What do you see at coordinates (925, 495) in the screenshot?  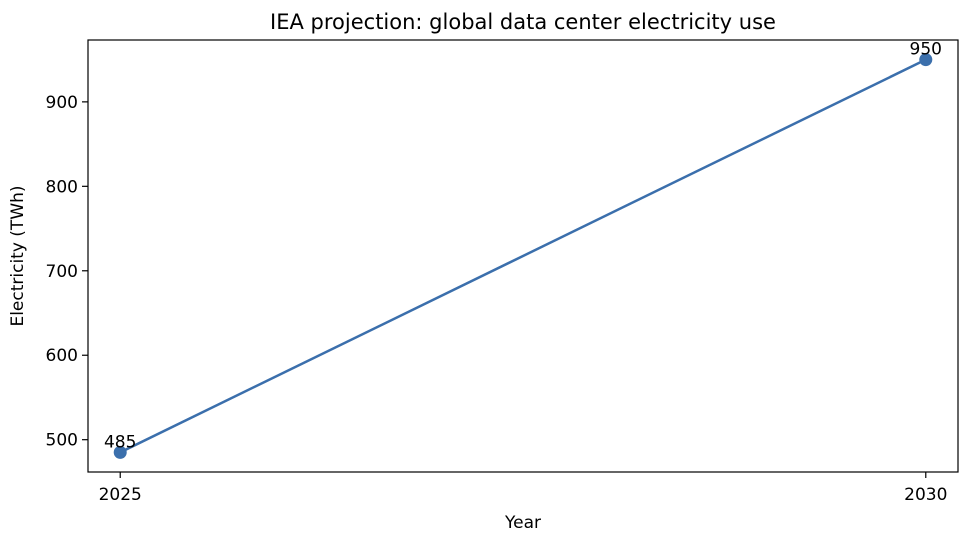 I see `x-tick-label: 2030` at bounding box center [925, 495].